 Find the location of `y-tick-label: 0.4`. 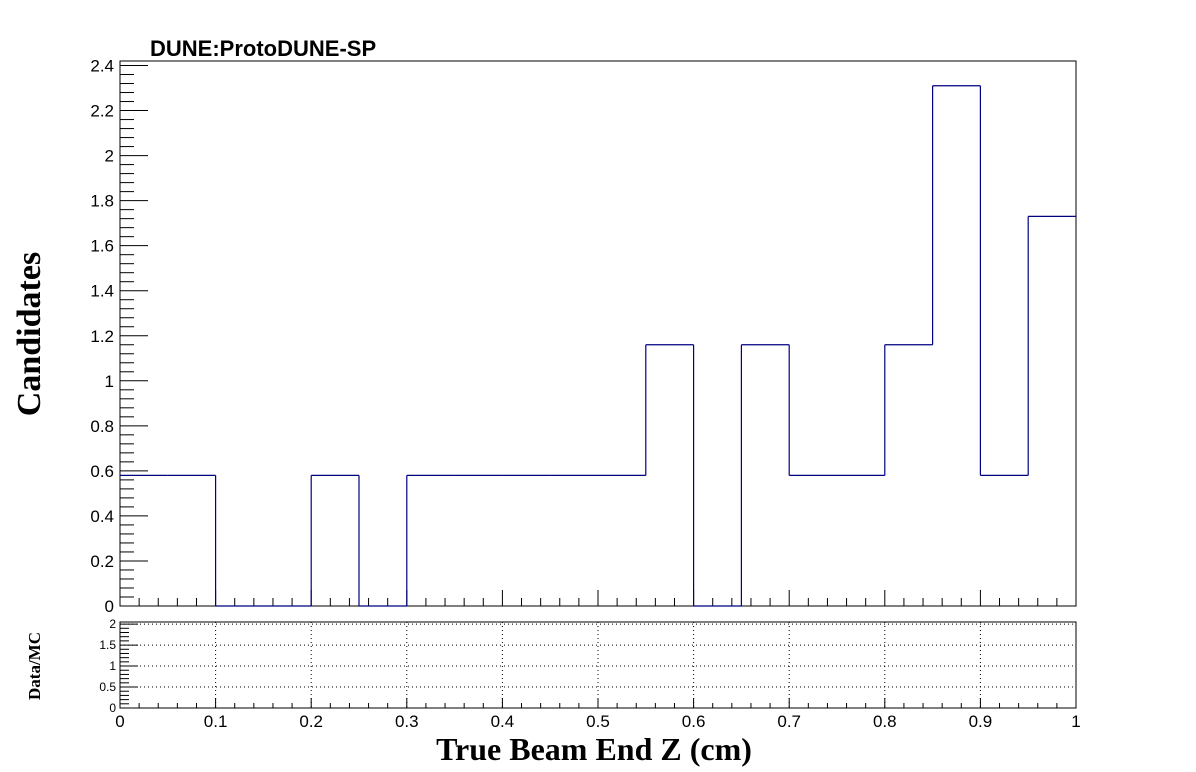

y-tick-label: 0.4 is located at coordinates (102, 516).